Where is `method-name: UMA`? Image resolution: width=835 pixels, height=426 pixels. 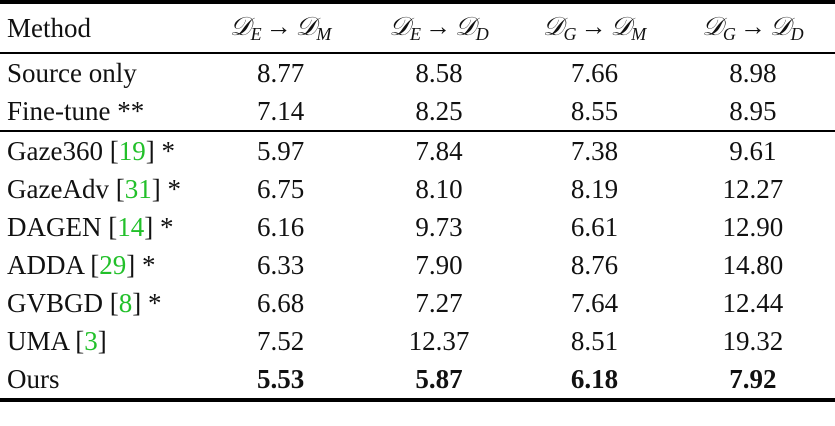
method-name: UMA is located at coordinates (41, 340).